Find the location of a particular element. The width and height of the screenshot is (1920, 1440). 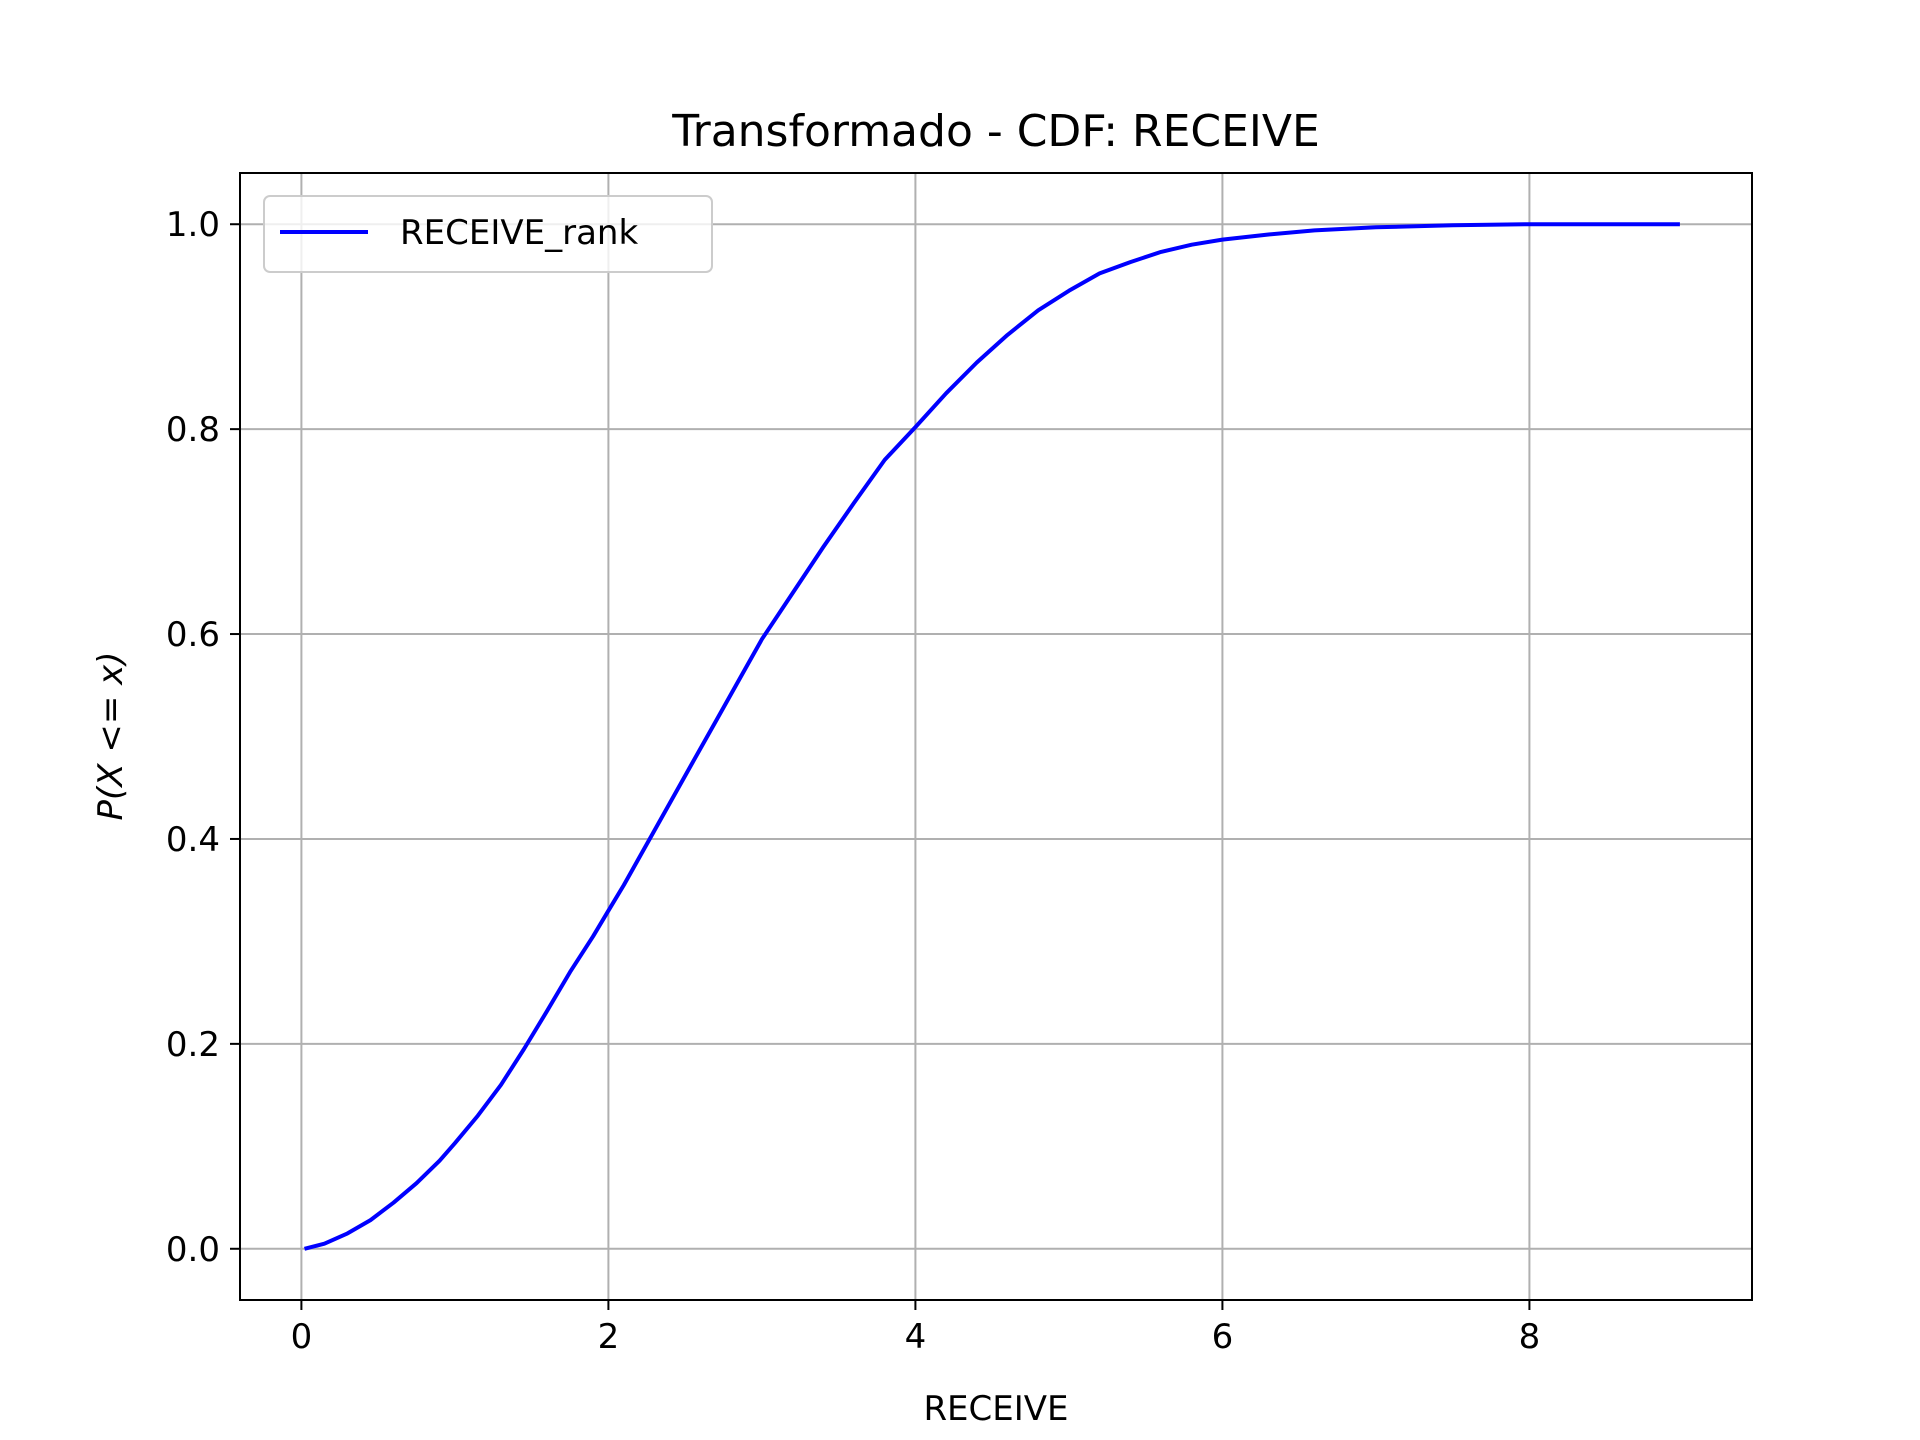

legend: RECEIVE_rank is located at coordinates (488, 234).